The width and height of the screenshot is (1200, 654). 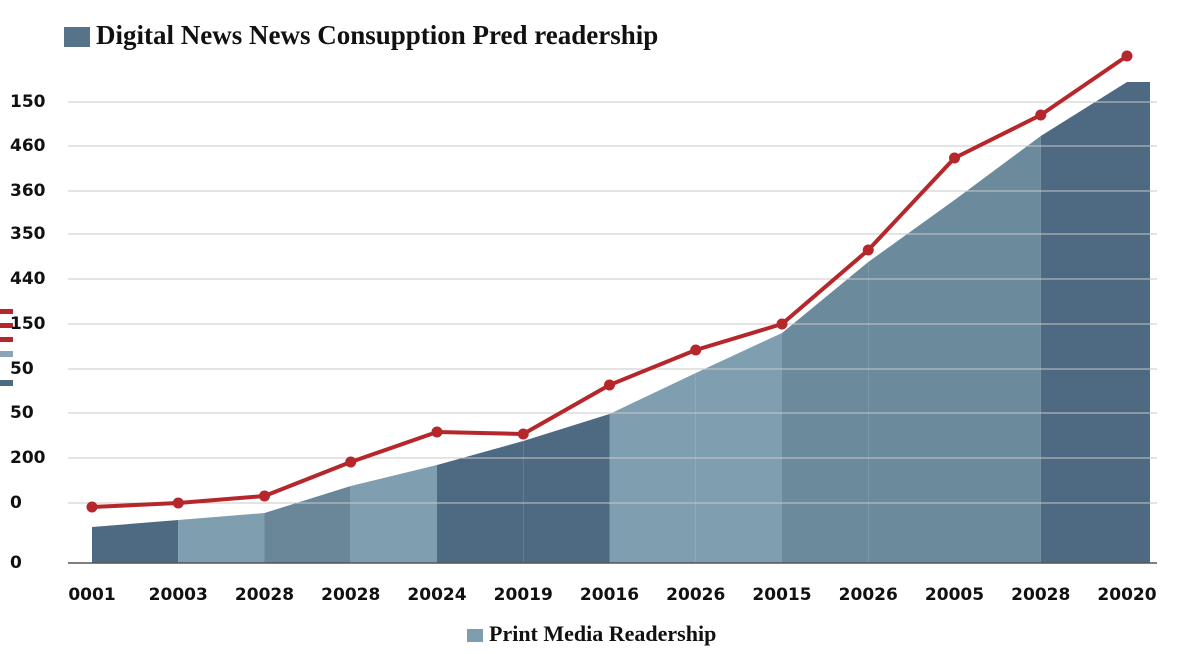 What do you see at coordinates (28, 279) in the screenshot?
I see `y-tick-label: 440` at bounding box center [28, 279].